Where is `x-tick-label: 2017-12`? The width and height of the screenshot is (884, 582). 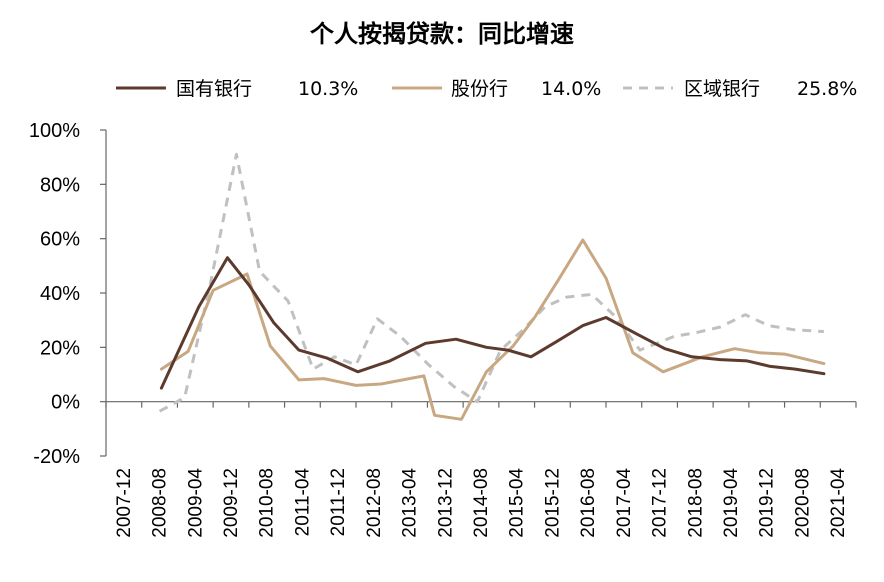 x-tick-label: 2017-12 is located at coordinates (660, 503).